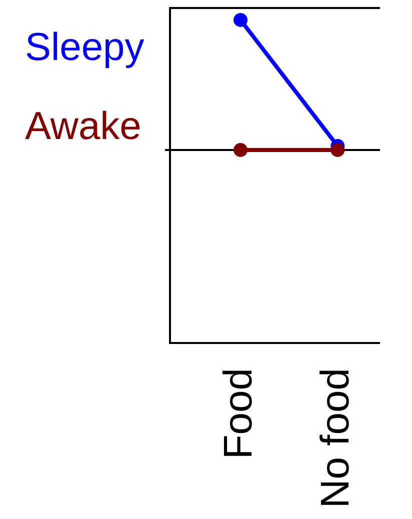 Image resolution: width=412 pixels, height=519 pixels. I want to click on text: Sleepy, so click(85, 47).